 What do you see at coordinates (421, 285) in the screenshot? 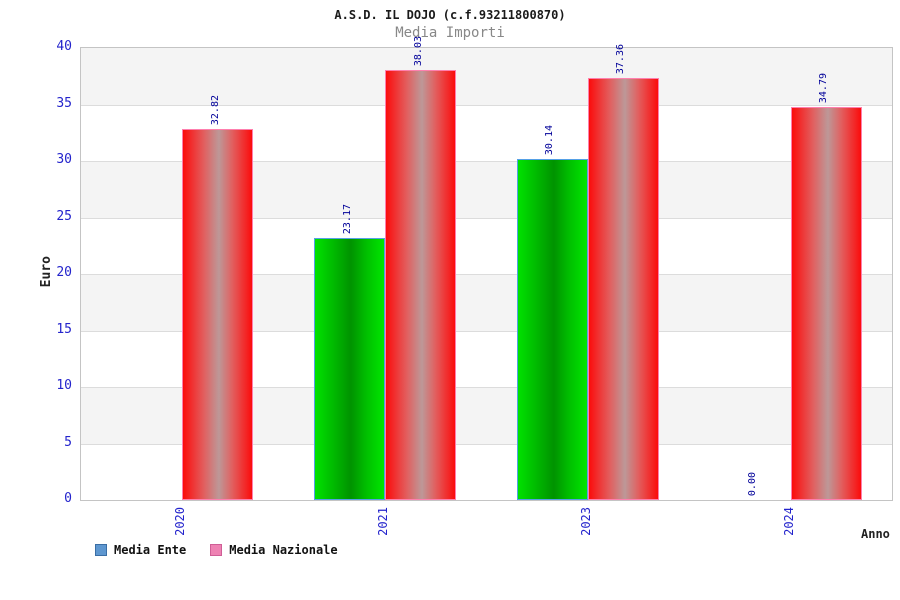
I see `bar-media-nazionale-2021` at bounding box center [421, 285].